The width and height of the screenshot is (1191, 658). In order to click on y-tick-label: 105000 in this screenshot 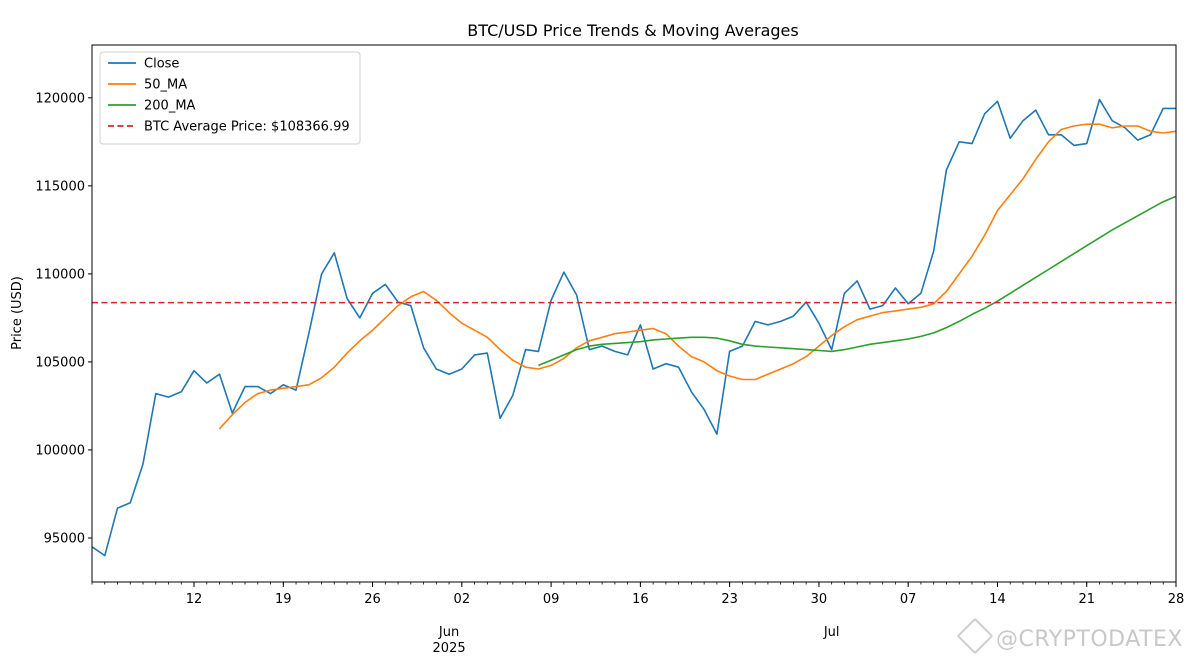, I will do `click(60, 362)`.